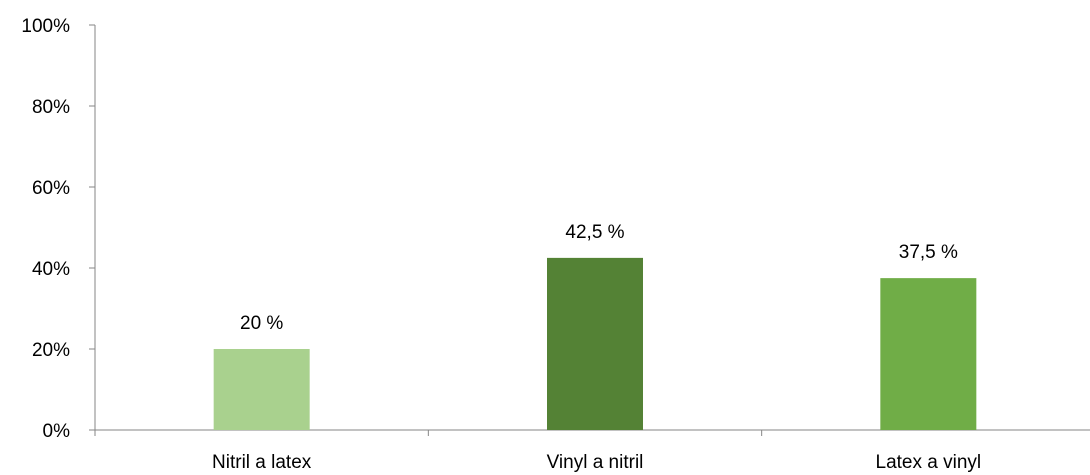 Image resolution: width=1090 pixels, height=475 pixels. What do you see at coordinates (45, 26) in the screenshot?
I see `y-tick-label: 100%` at bounding box center [45, 26].